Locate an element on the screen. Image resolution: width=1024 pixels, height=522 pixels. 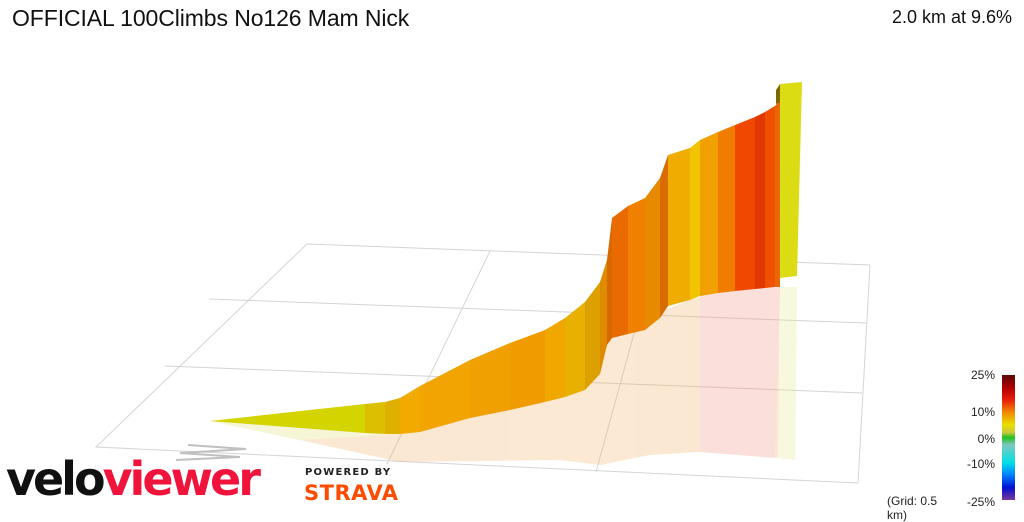
strava-logo: STRAVA is located at coordinates (351, 493).